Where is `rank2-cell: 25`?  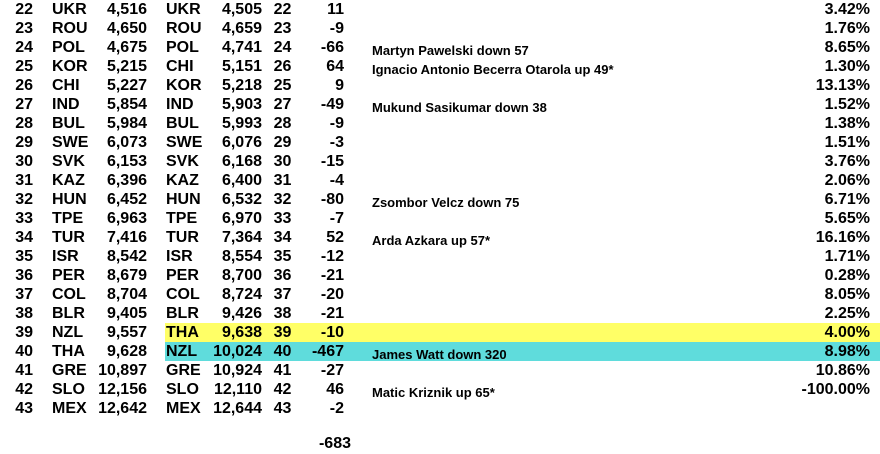 rank2-cell: 25 is located at coordinates (282, 85).